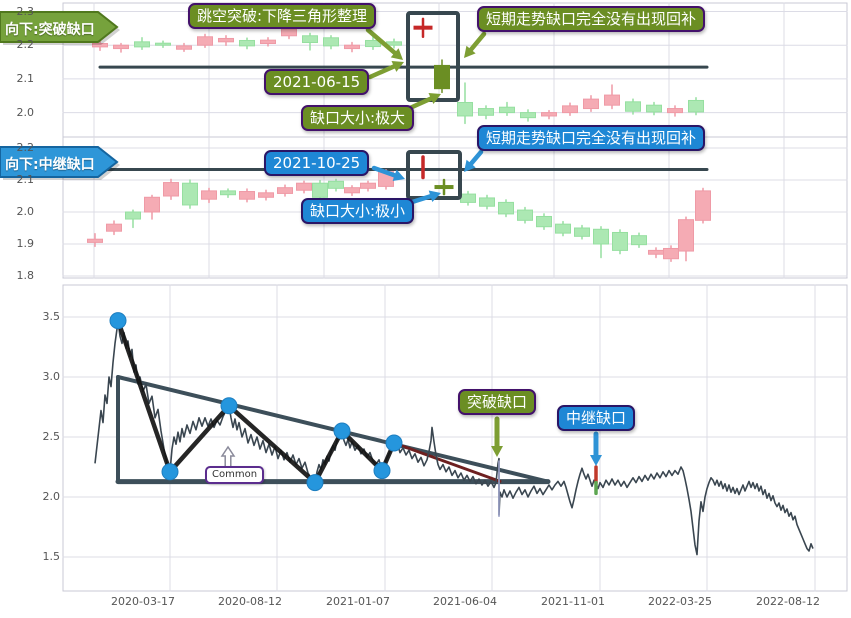  What do you see at coordinates (317, 82) in the screenshot?
I see `panel1-date-label: 2021-06-15` at bounding box center [317, 82].